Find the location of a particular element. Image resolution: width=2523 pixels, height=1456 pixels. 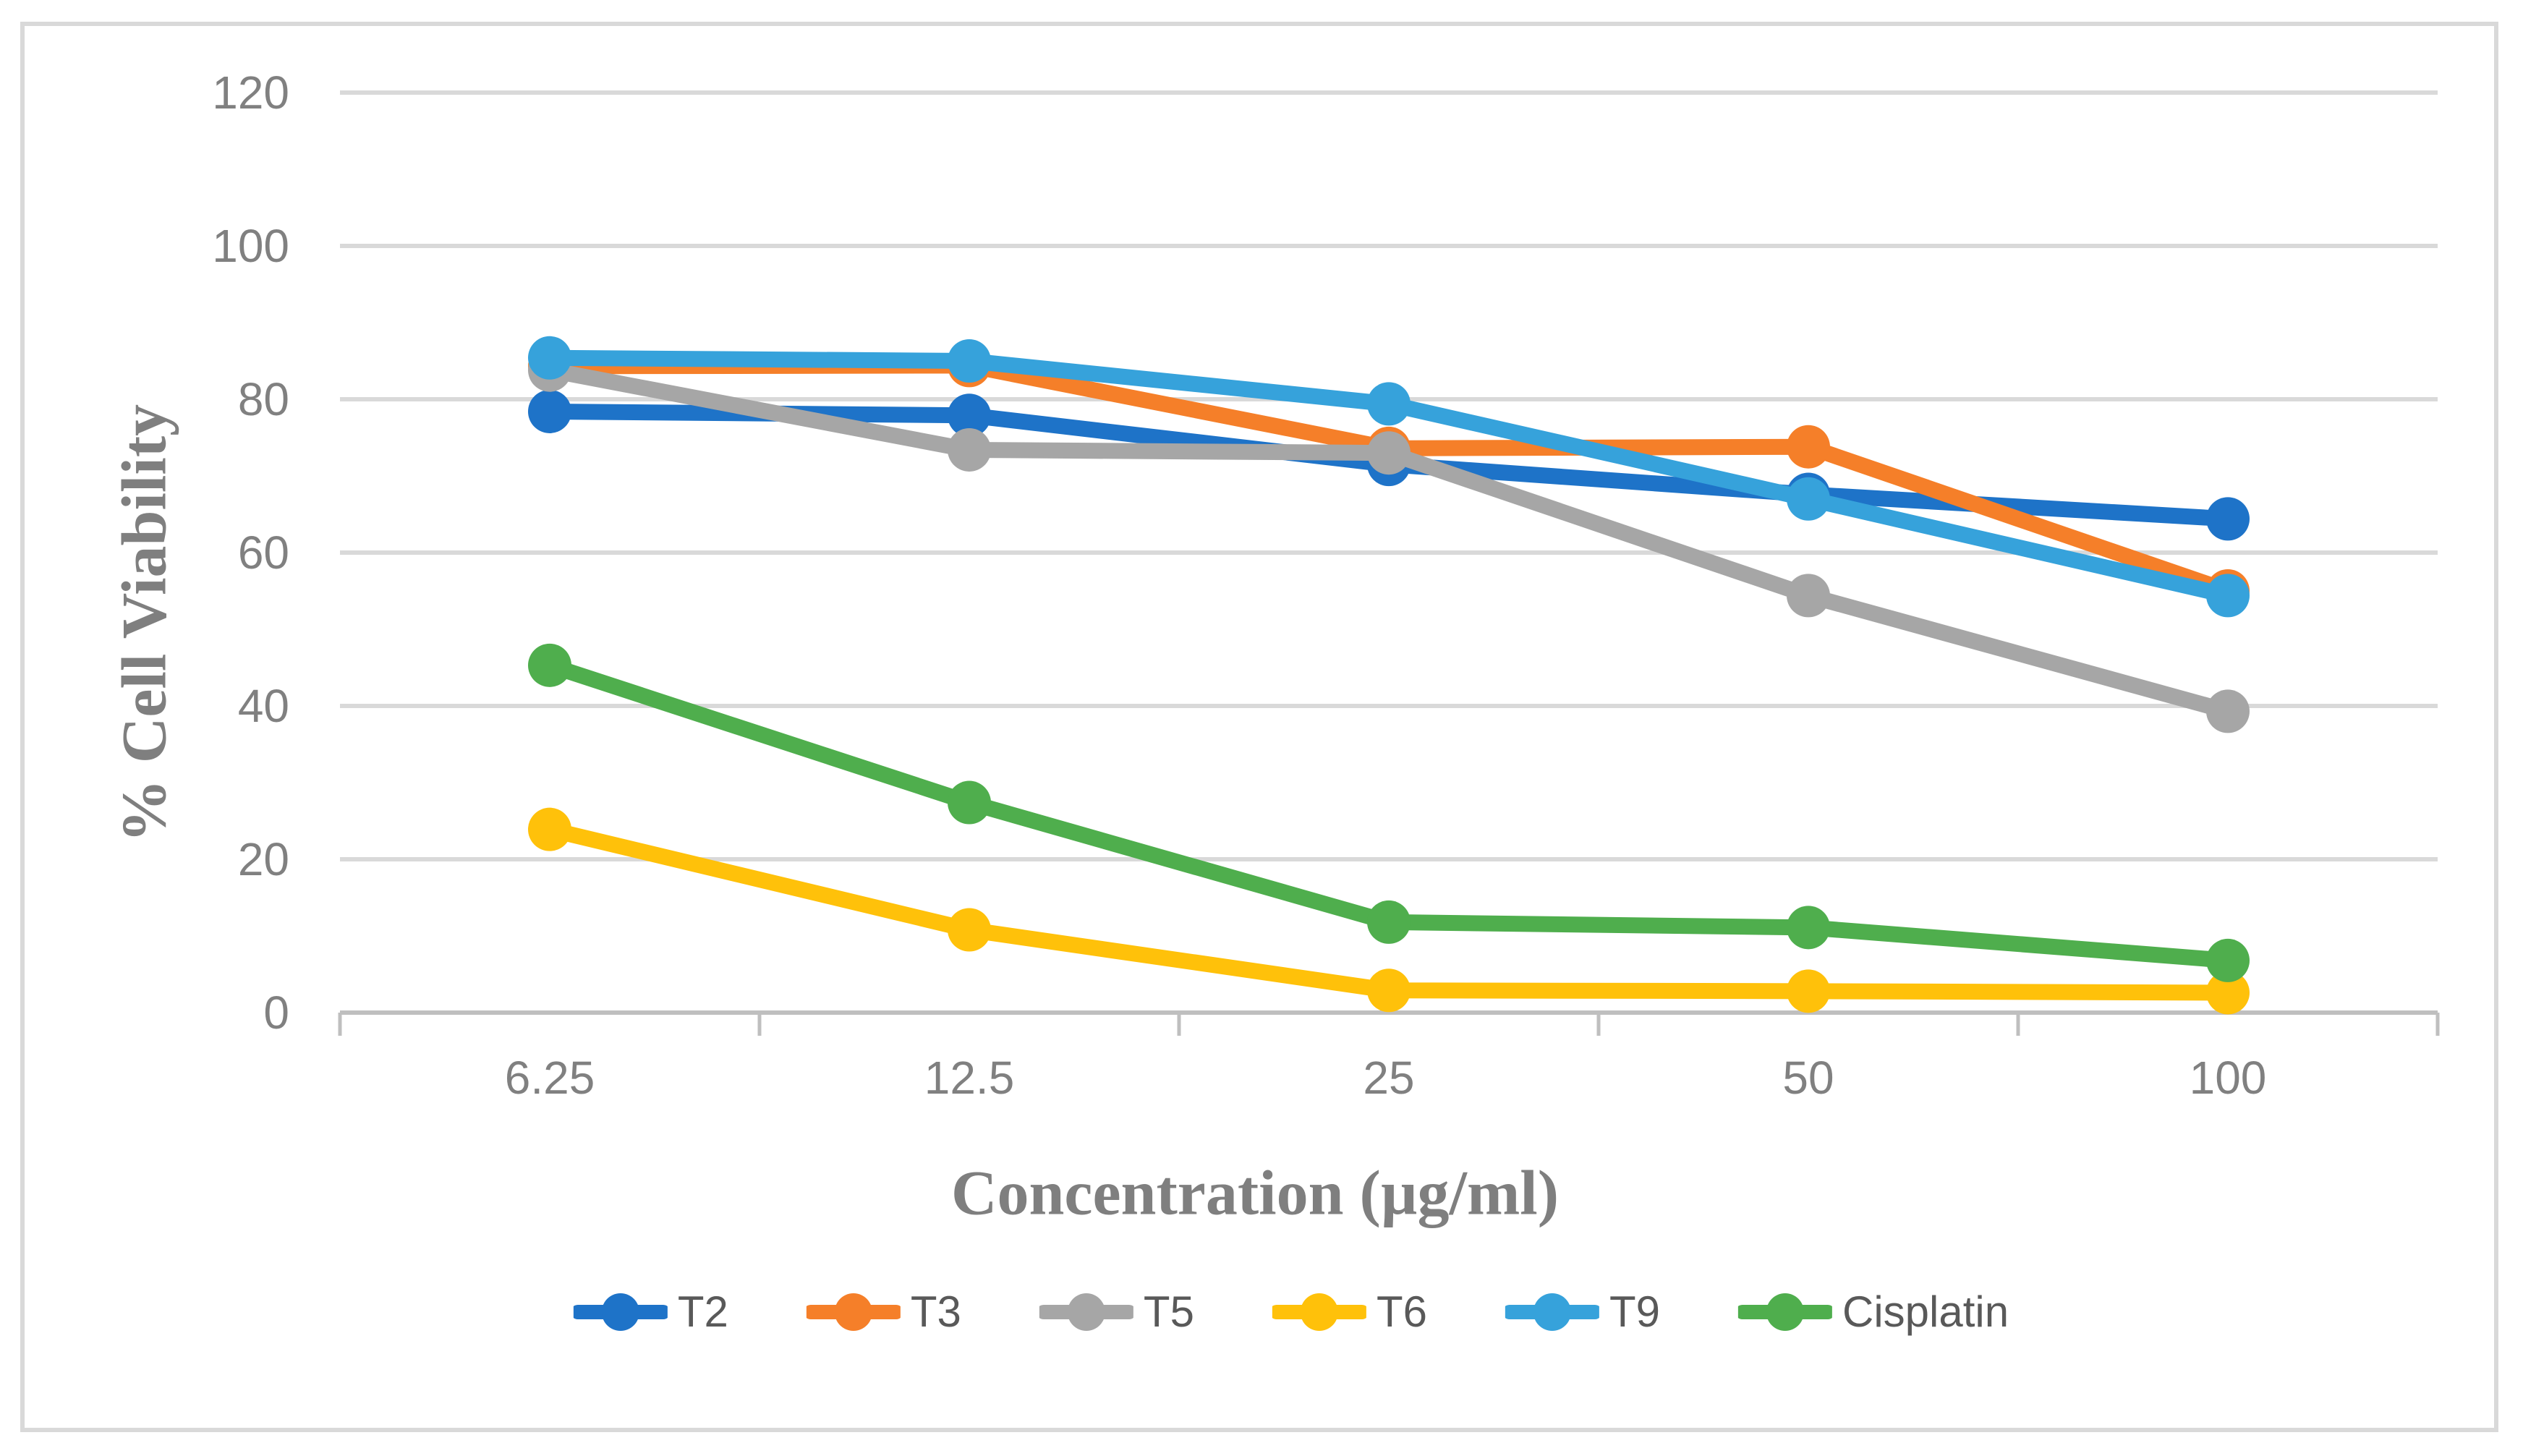

data-point-T2-12.5 is located at coordinates (969, 415).